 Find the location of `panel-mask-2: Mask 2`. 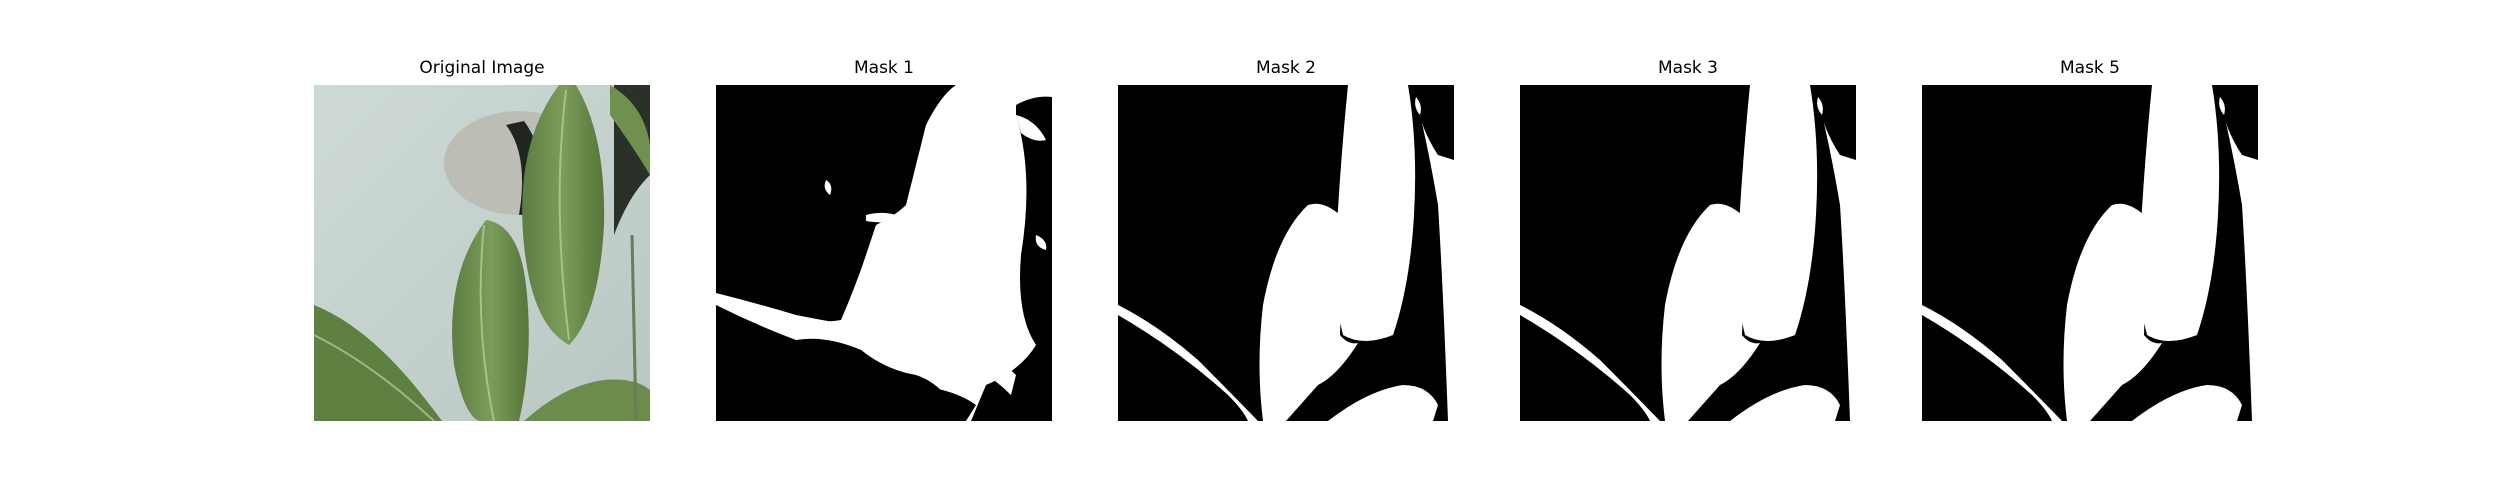

panel-mask-2: Mask 2 is located at coordinates (1286, 250).